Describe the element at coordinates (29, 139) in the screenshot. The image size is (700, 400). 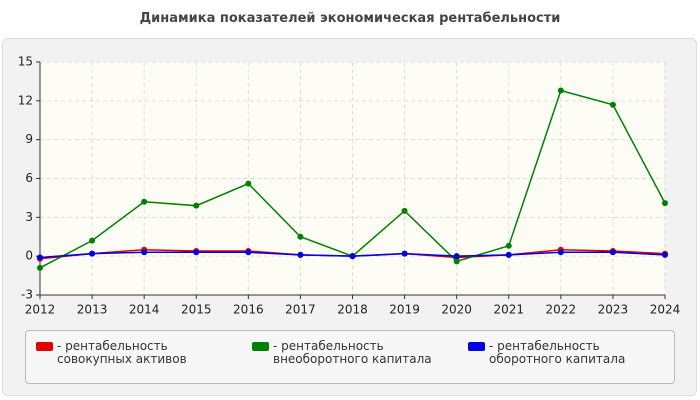
I see `y-tick-label: 9` at that location.